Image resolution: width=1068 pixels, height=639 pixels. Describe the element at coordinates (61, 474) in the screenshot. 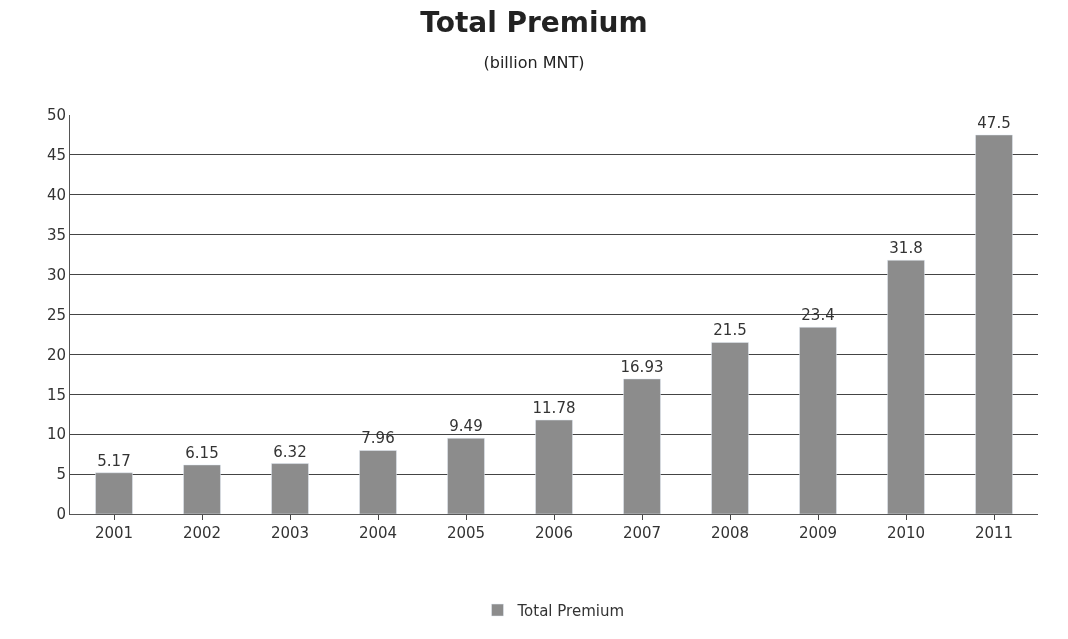

I see `y-tick-label: 5` at that location.